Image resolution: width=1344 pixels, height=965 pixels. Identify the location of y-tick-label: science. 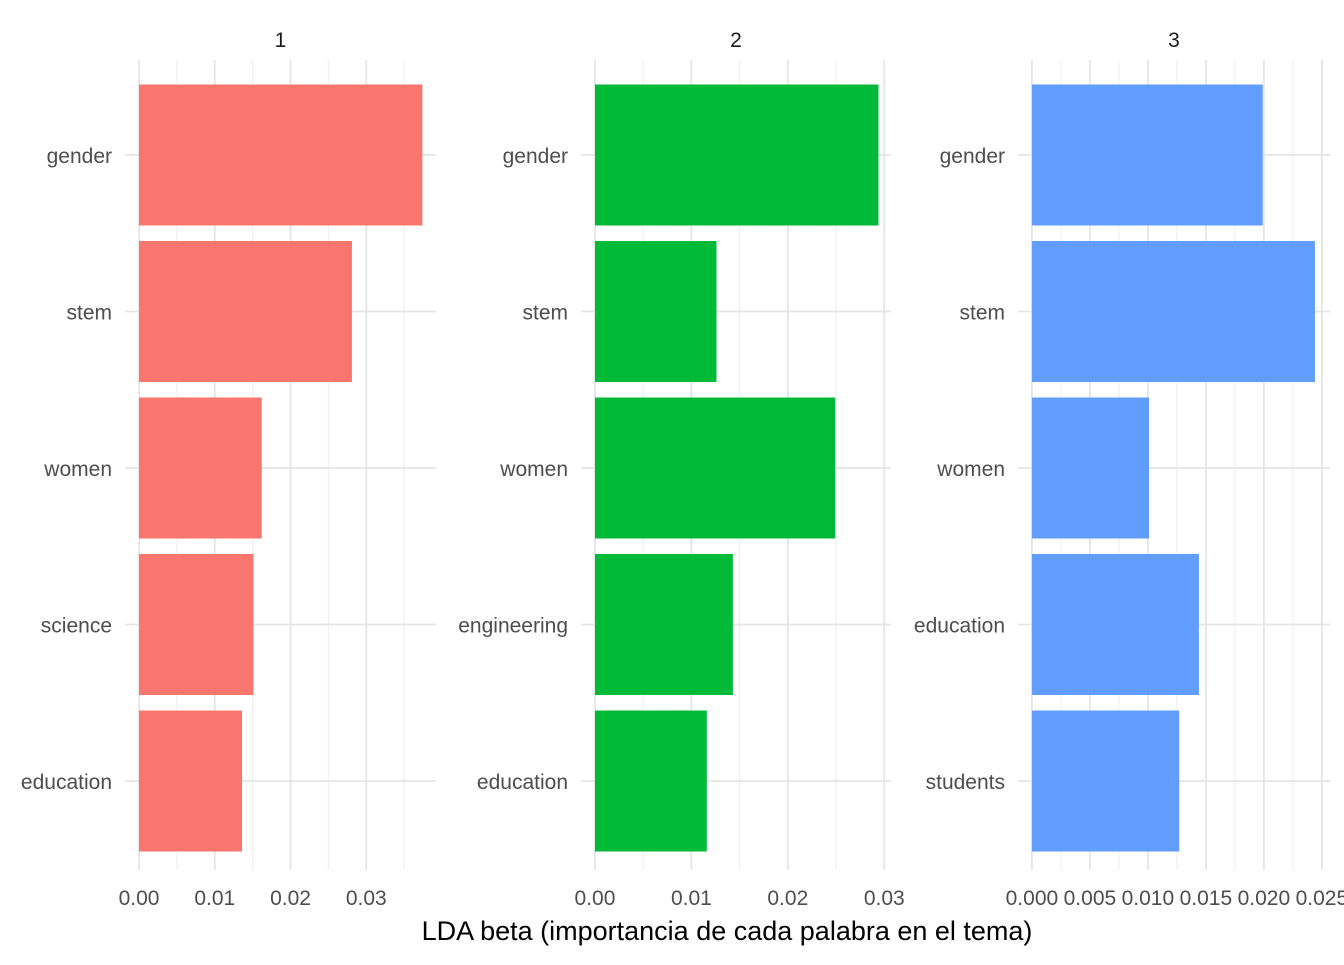
(76, 626).